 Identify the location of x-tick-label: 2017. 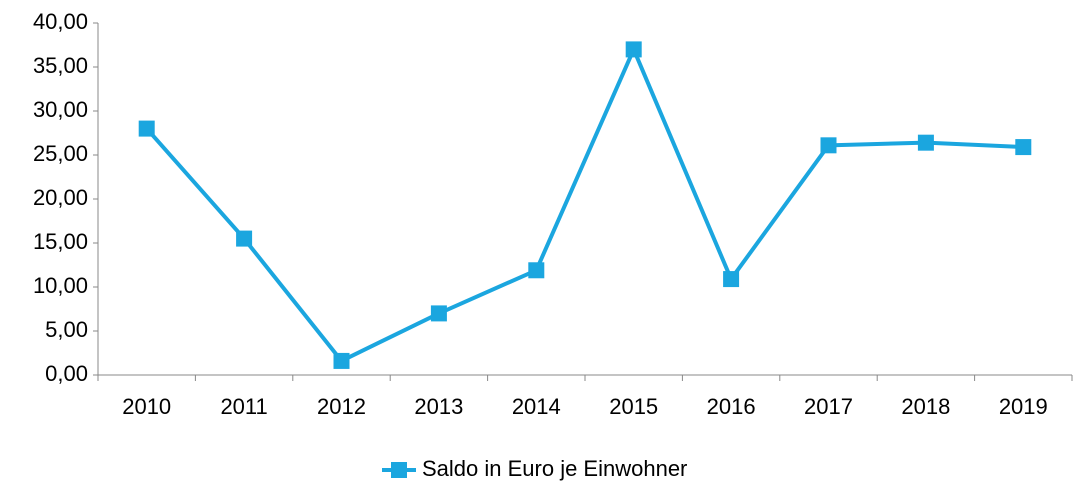
(828, 406).